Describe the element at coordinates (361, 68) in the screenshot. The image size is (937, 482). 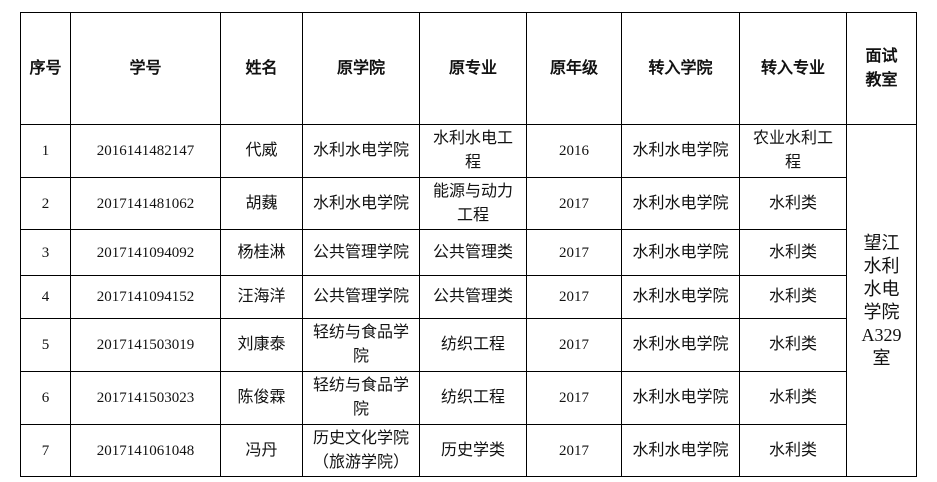
I see `header-college: 原学院` at that location.